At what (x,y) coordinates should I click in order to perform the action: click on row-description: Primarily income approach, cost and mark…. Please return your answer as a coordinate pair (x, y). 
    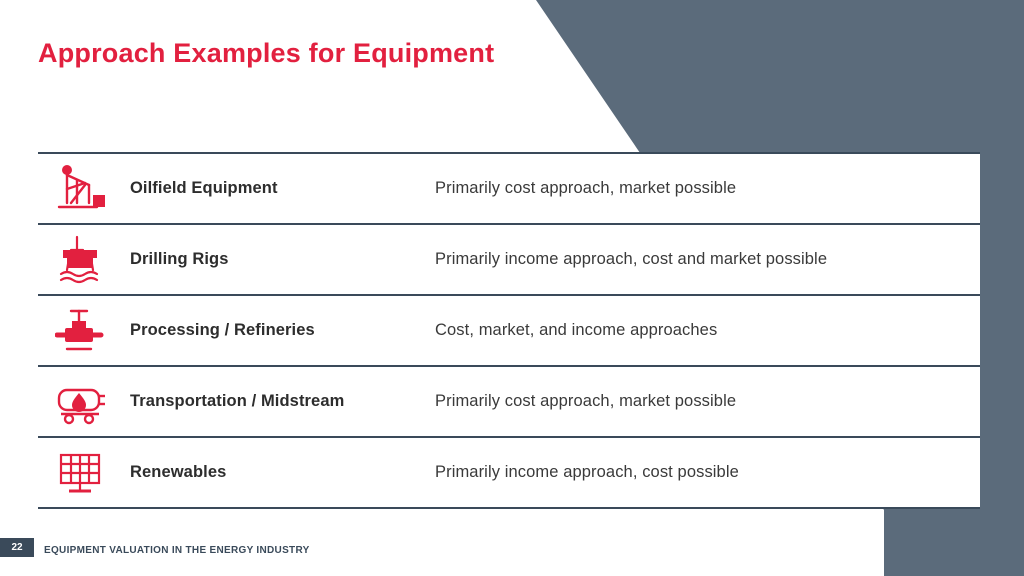
    Looking at the image, I should click on (631, 259).